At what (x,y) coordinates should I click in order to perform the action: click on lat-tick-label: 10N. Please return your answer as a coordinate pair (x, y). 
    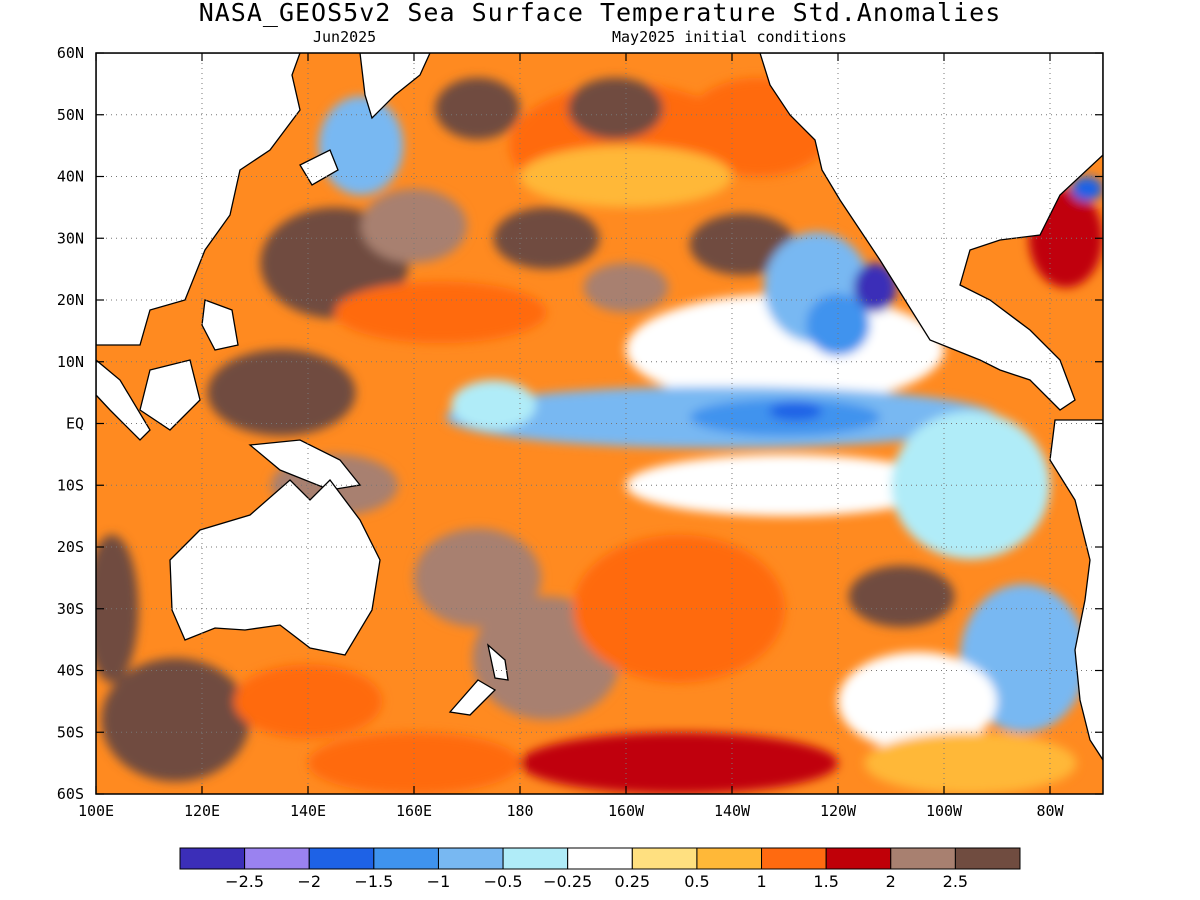
    Looking at the image, I should click on (70, 362).